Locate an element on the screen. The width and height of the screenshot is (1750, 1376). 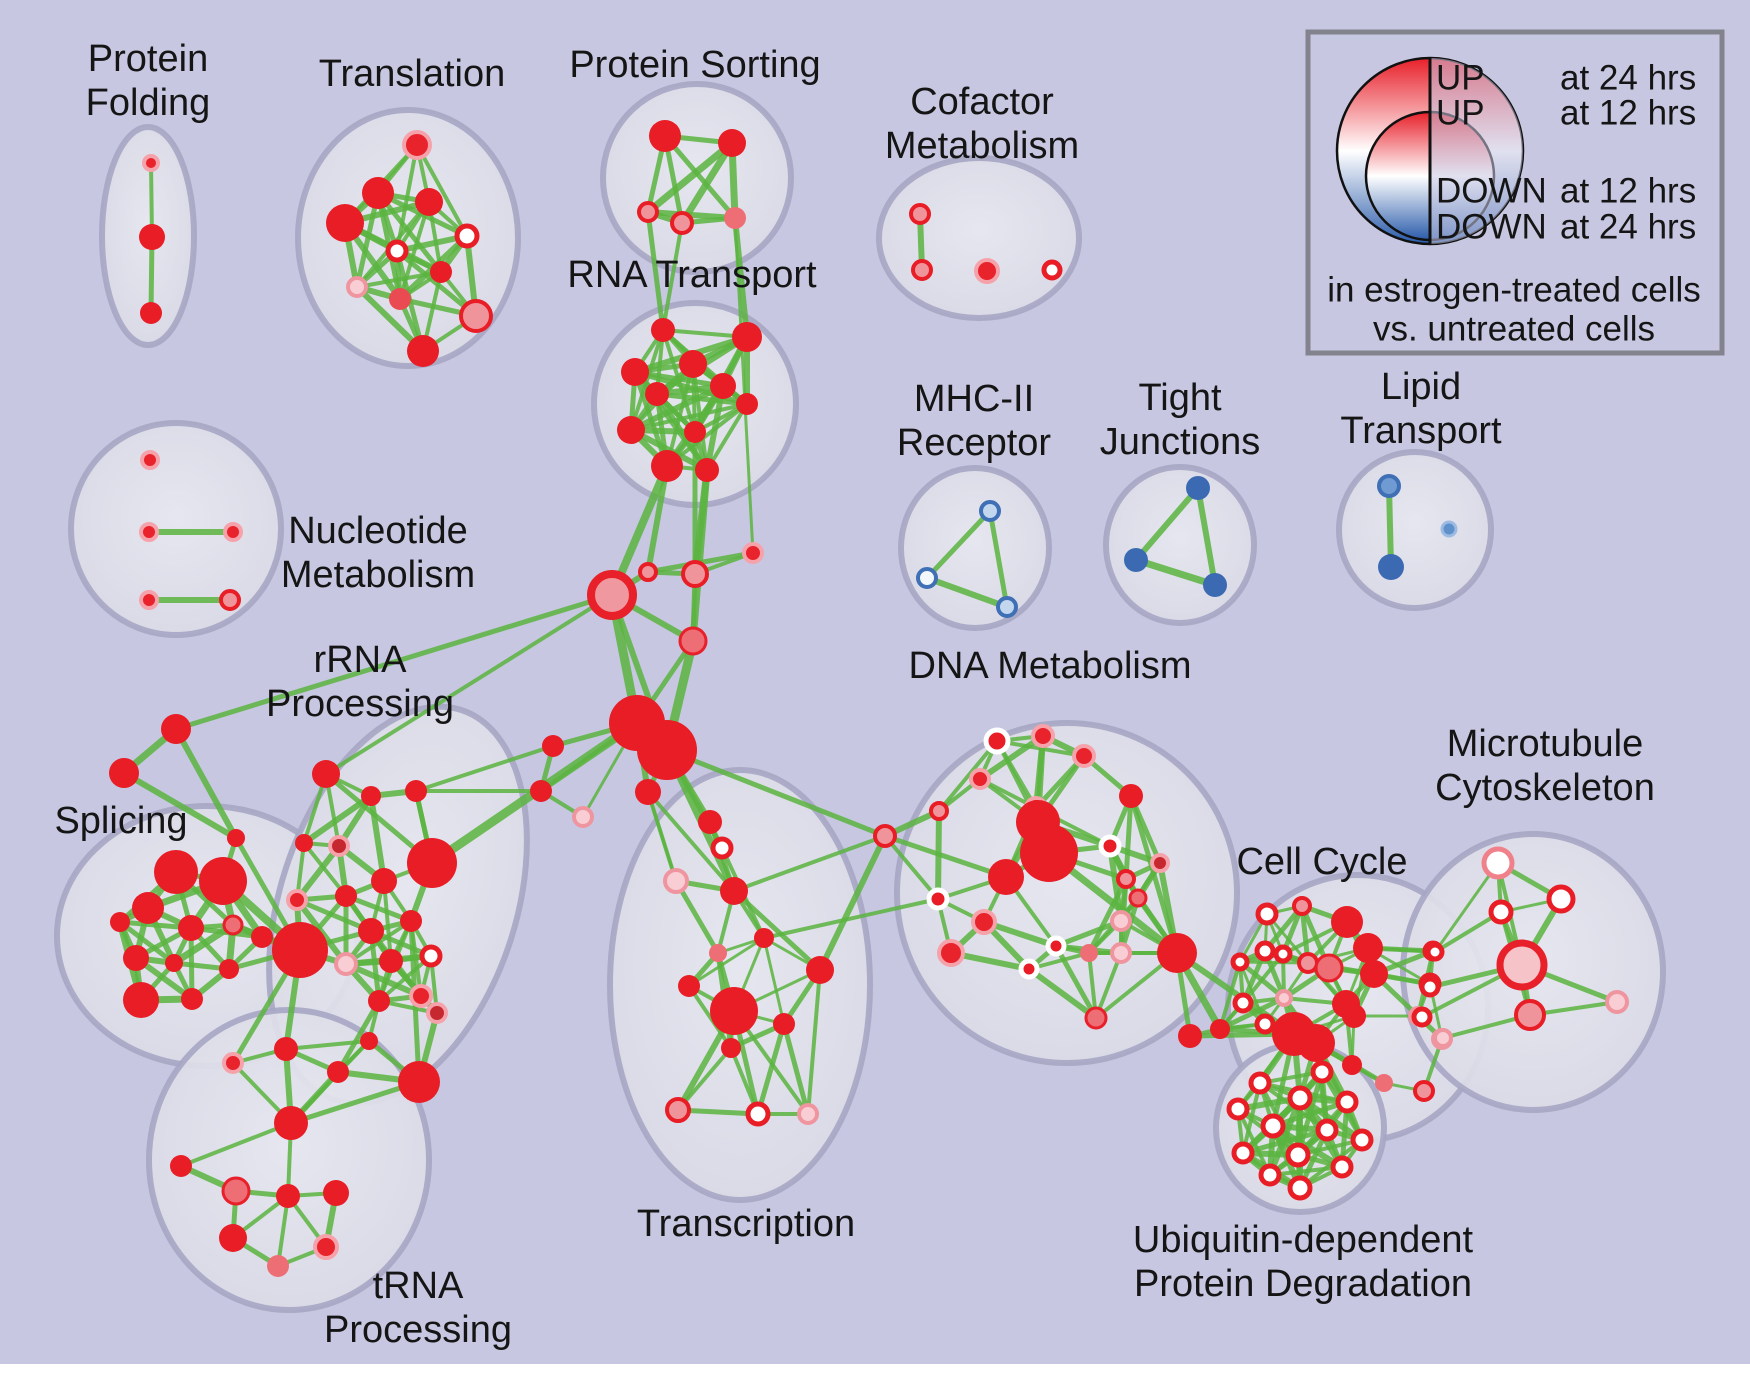
cluster-ellipse-mhc2_receptor is located at coordinates (975, 548).